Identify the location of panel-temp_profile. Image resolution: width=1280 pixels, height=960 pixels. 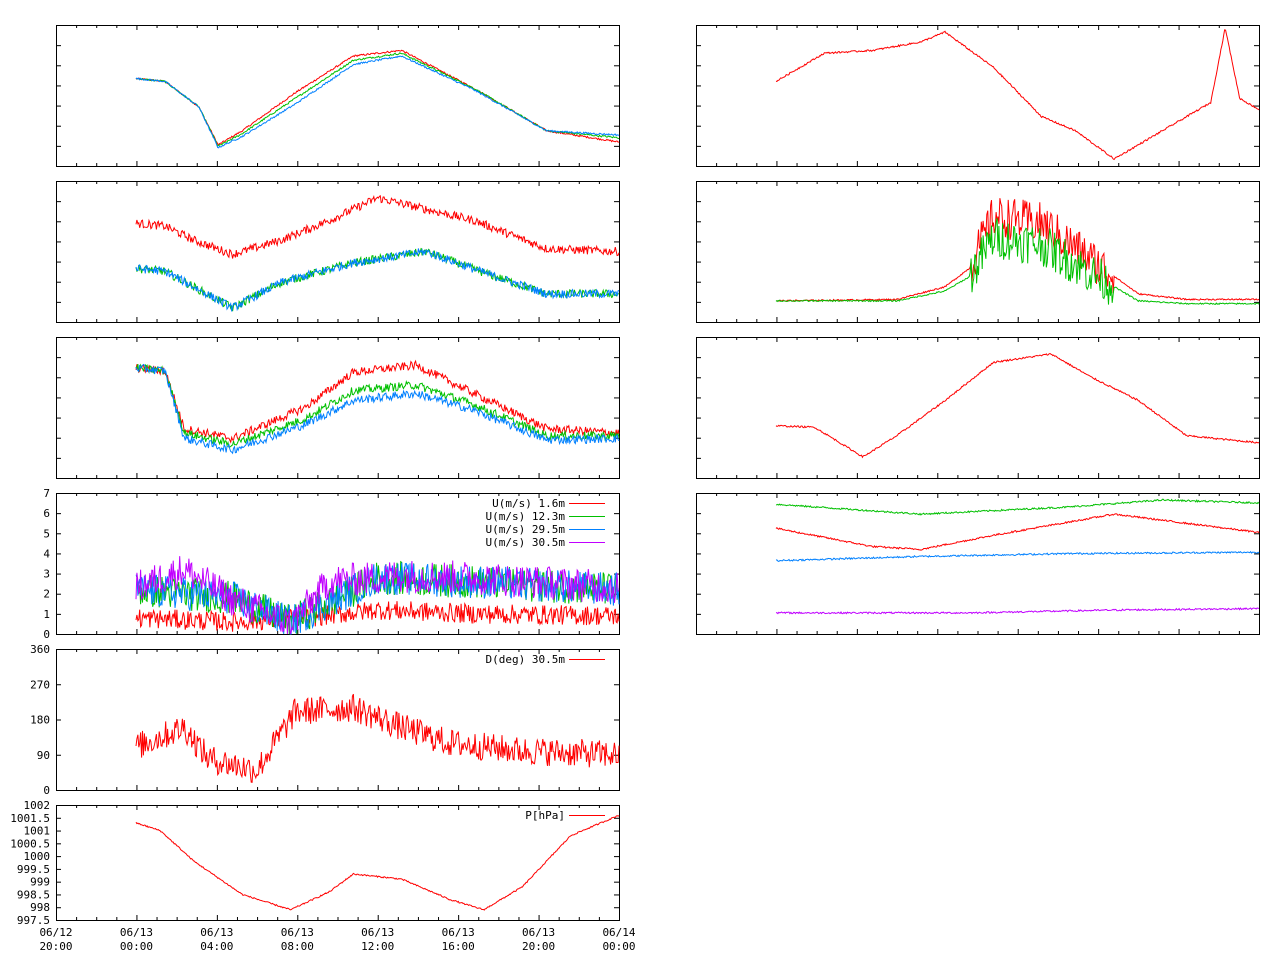
(338, 96).